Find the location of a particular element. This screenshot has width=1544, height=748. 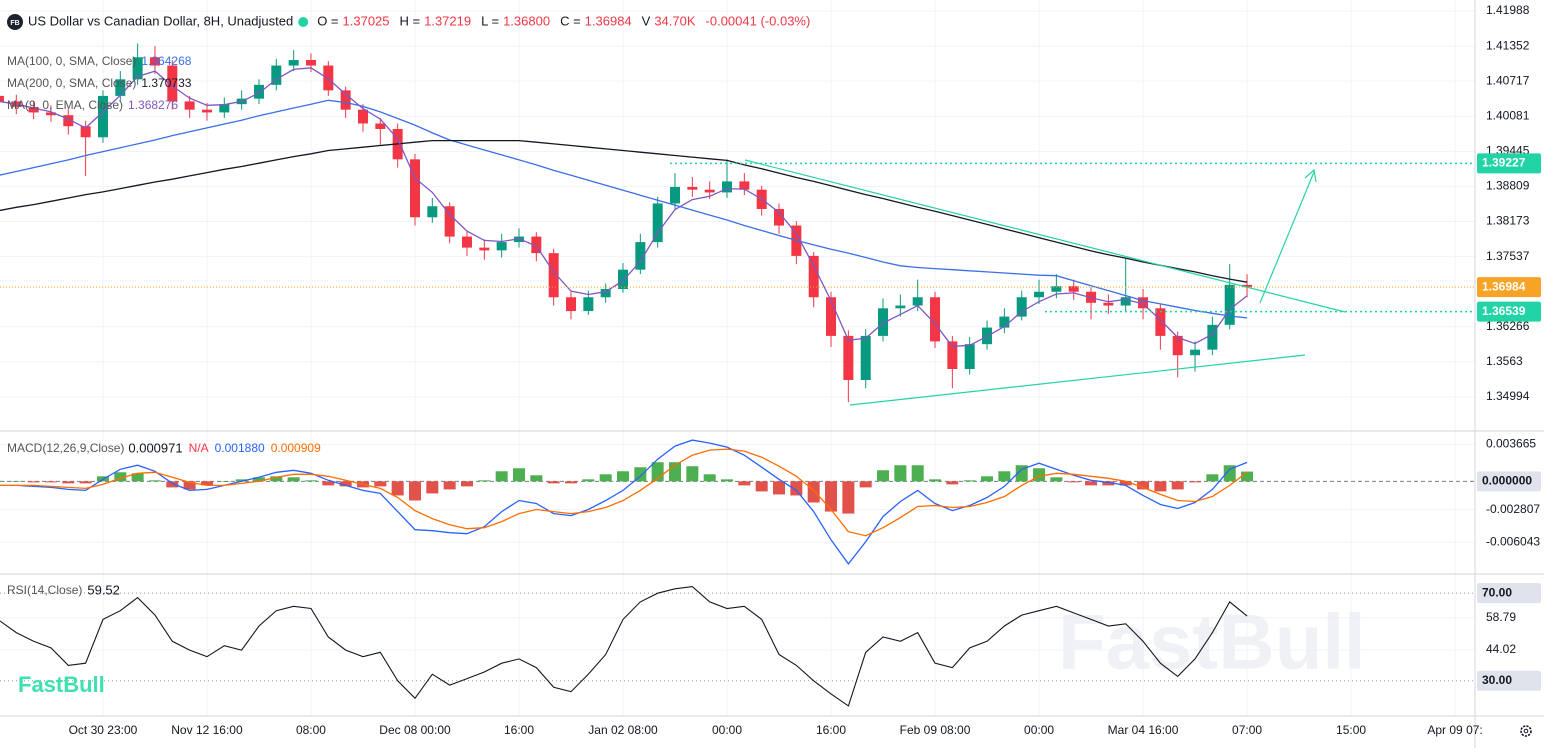

legend-value: 0.001880 is located at coordinates (240, 448).